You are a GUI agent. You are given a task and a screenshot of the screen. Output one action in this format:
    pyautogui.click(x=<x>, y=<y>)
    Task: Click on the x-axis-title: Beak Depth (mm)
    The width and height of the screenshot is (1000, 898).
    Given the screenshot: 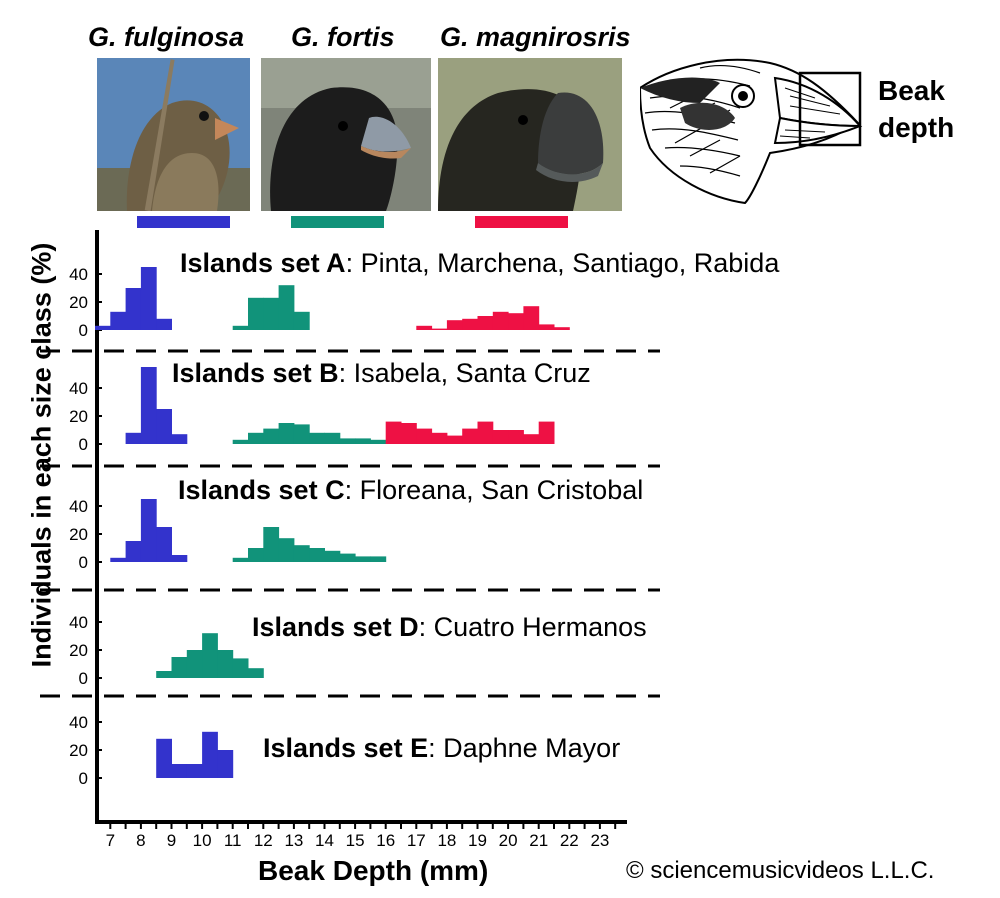 What is the action you would take?
    pyautogui.click(x=373, y=870)
    